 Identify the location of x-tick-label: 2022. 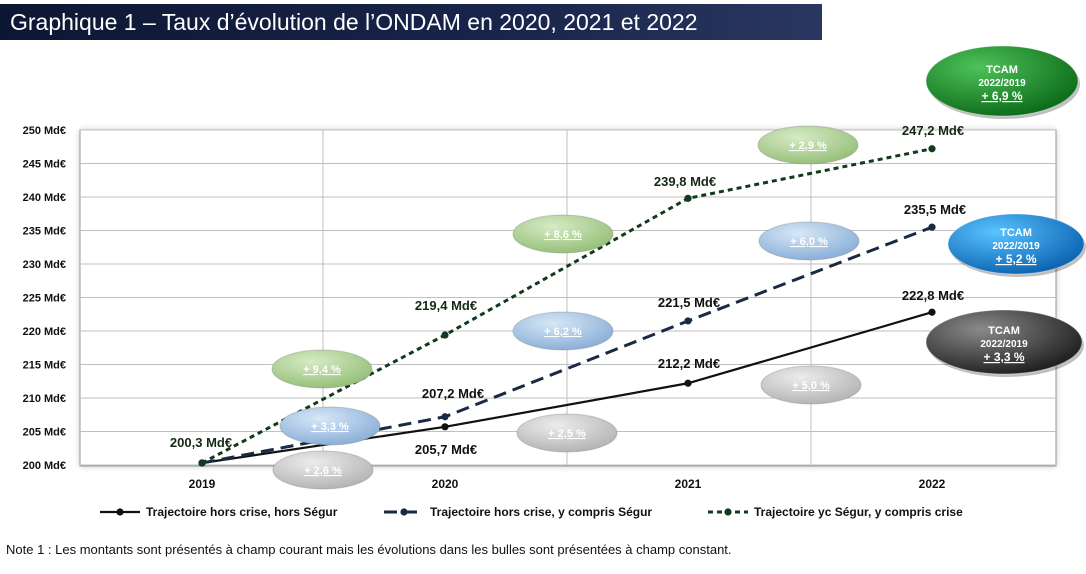
(932, 484).